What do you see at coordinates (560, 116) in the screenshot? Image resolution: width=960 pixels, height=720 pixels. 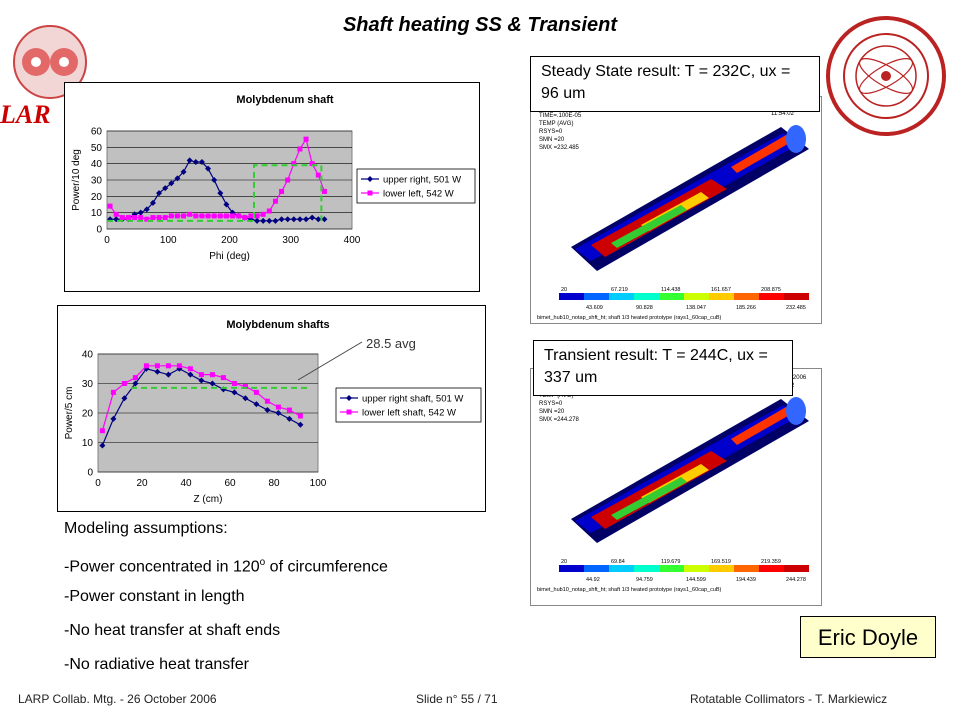 I see `sim-info-text: TIME=.100E-05` at bounding box center [560, 116].